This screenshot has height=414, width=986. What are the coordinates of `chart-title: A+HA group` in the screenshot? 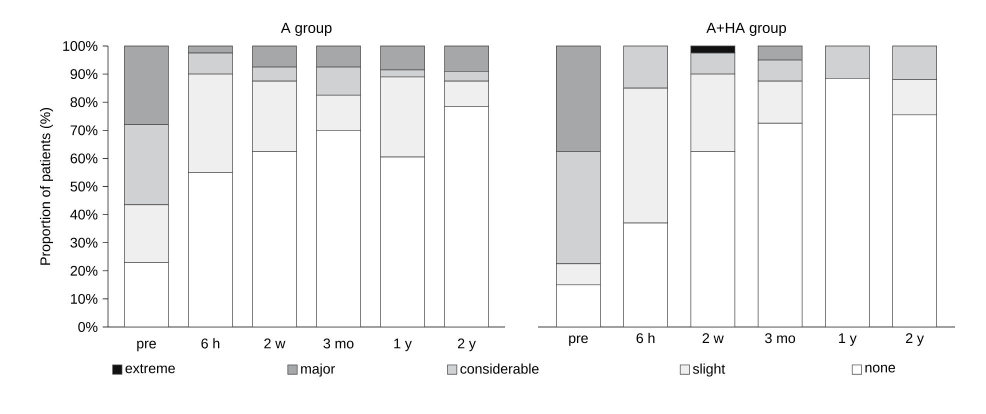 It's located at (746, 29).